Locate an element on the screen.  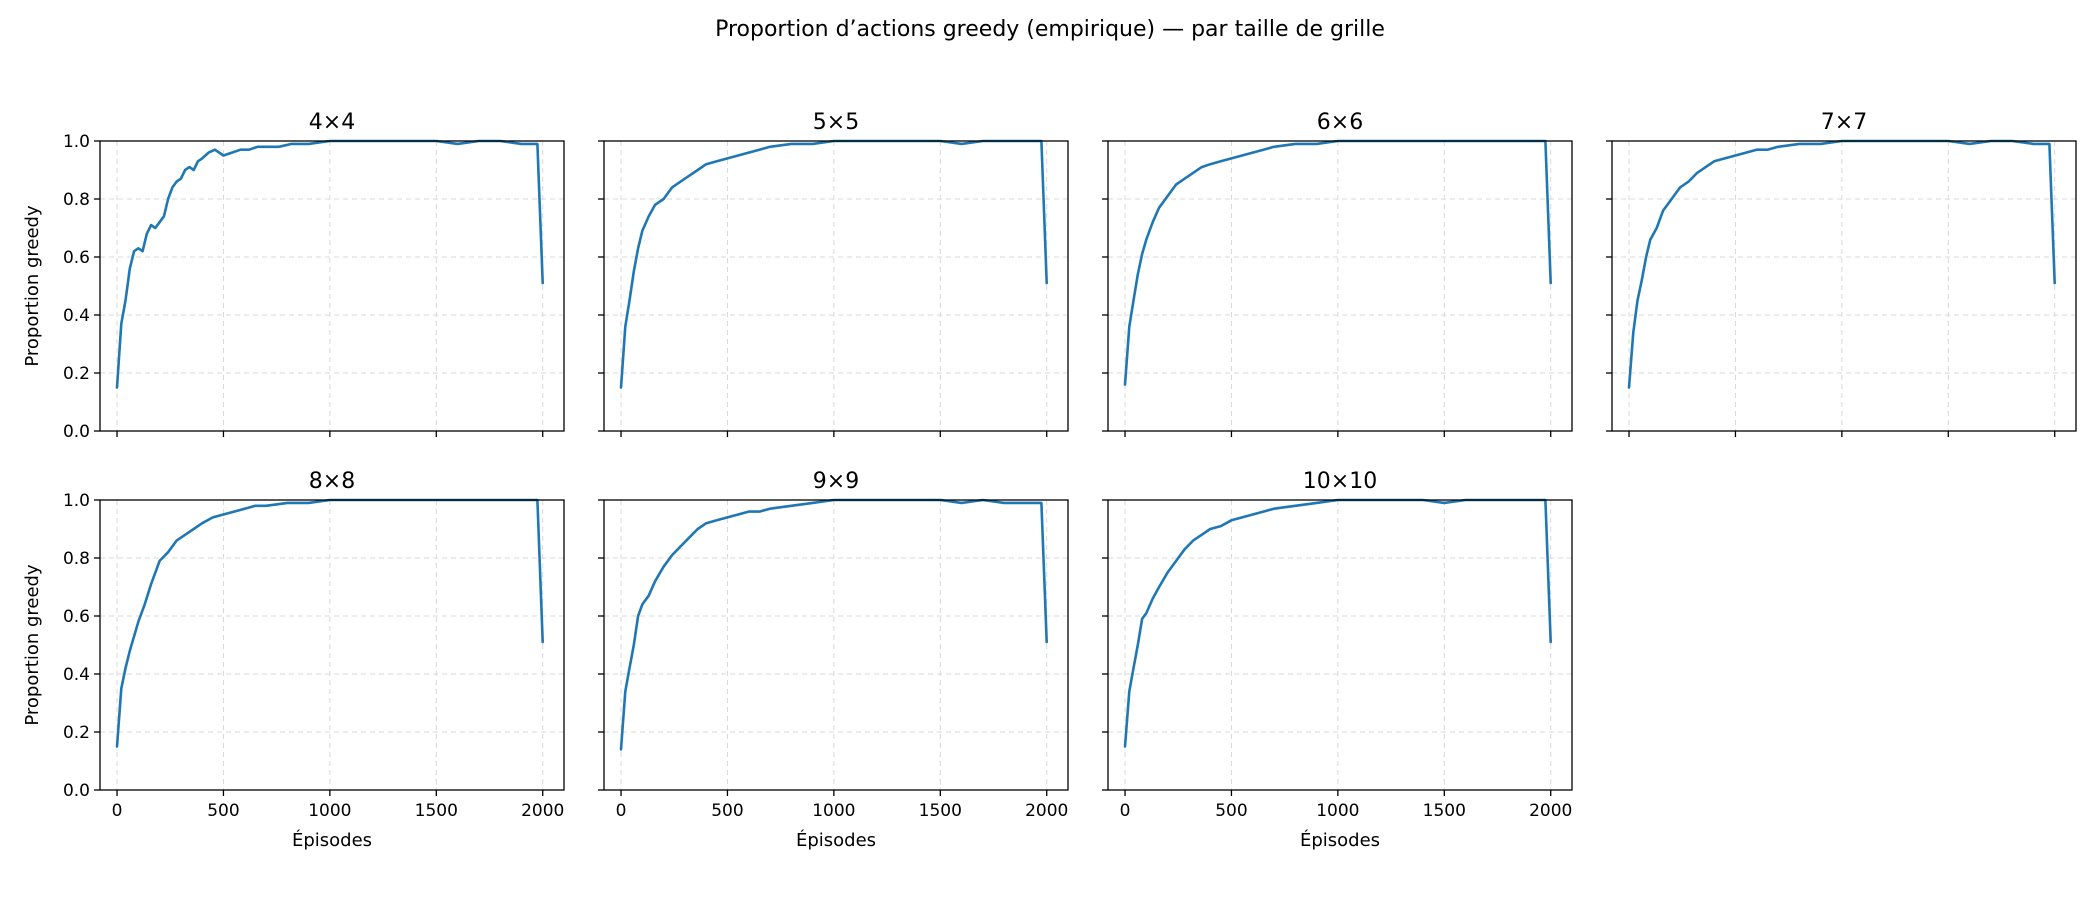
subplot-panel: 0 500 1000 1500 2000 10×10 Épisodes is located at coordinates (1337, 660).